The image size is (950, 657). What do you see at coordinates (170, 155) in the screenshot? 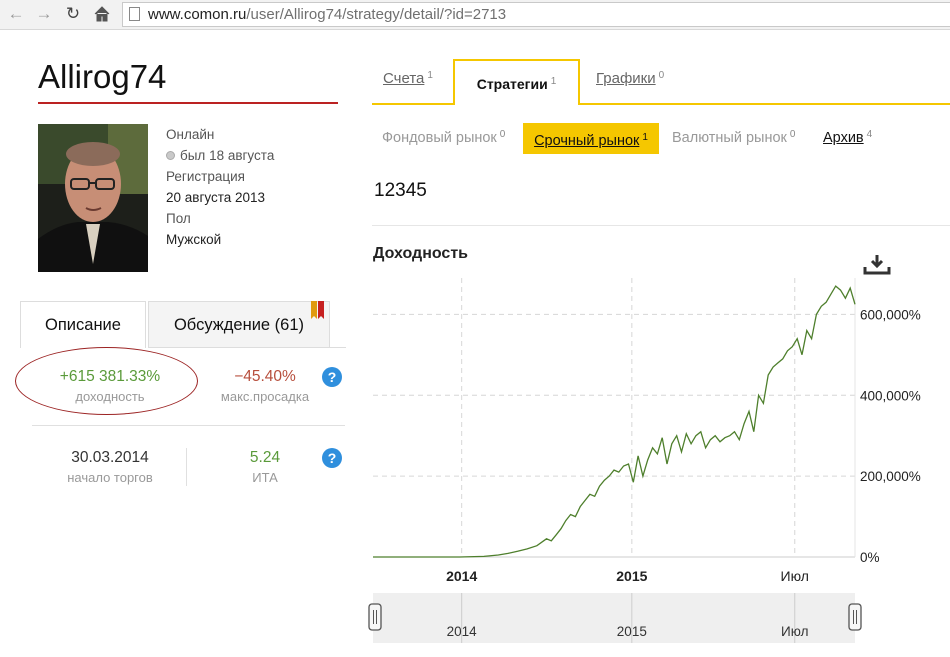
I see `offline-status-icon` at bounding box center [170, 155].